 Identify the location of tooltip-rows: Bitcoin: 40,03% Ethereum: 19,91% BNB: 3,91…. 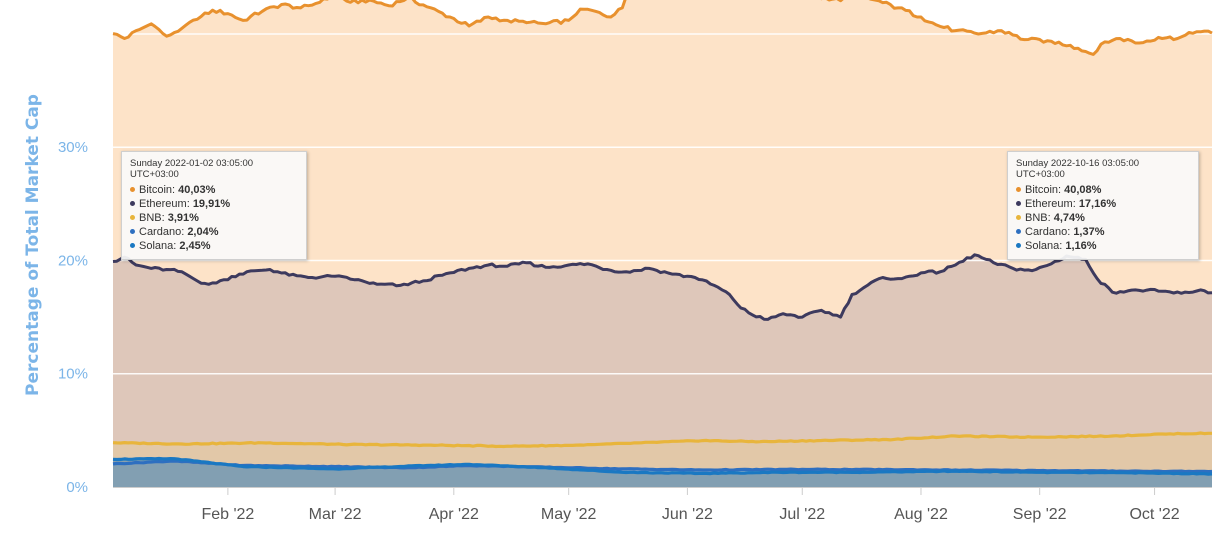
(214, 218).